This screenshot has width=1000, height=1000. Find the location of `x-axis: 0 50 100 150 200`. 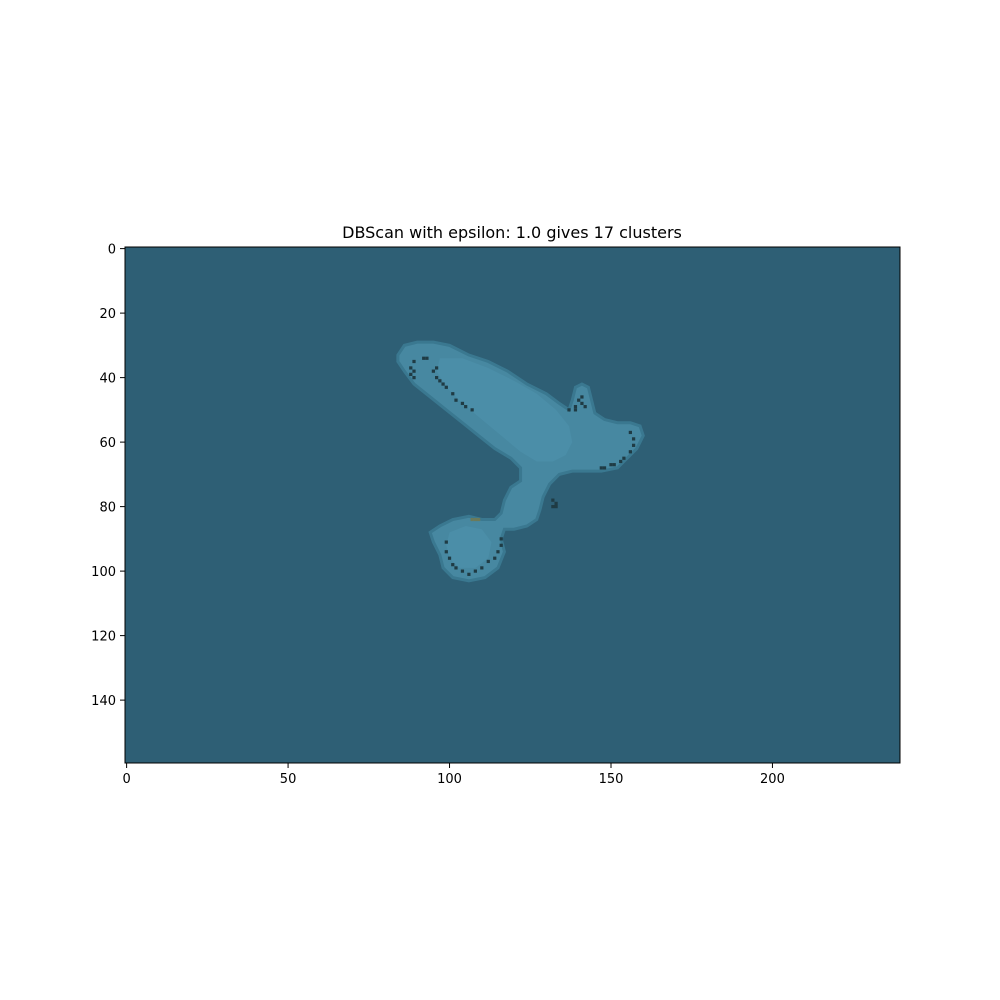

x-axis: 0 50 100 150 200 is located at coordinates (453, 775).